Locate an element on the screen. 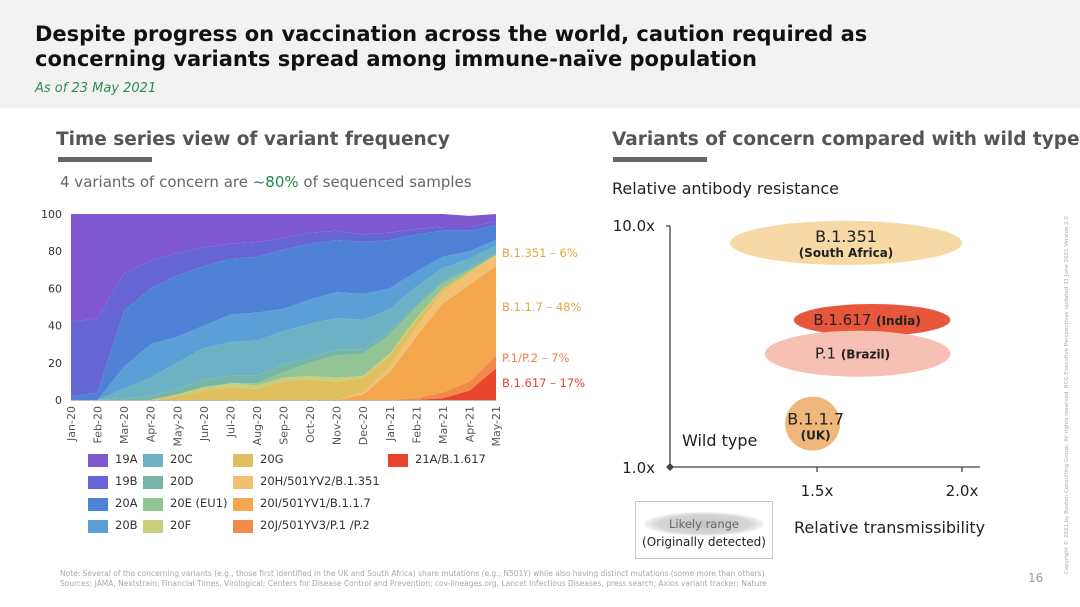 The width and height of the screenshot is (1080, 607). y-tick-label: 0 is located at coordinates (58, 400).